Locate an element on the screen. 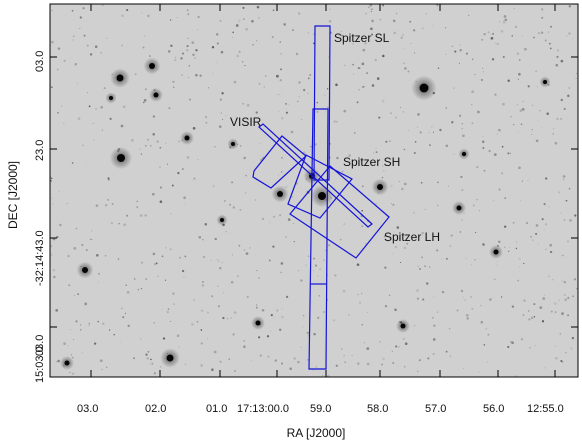 The height and width of the screenshot is (443, 582). x-tick-label: 56.0 is located at coordinates (493, 409).